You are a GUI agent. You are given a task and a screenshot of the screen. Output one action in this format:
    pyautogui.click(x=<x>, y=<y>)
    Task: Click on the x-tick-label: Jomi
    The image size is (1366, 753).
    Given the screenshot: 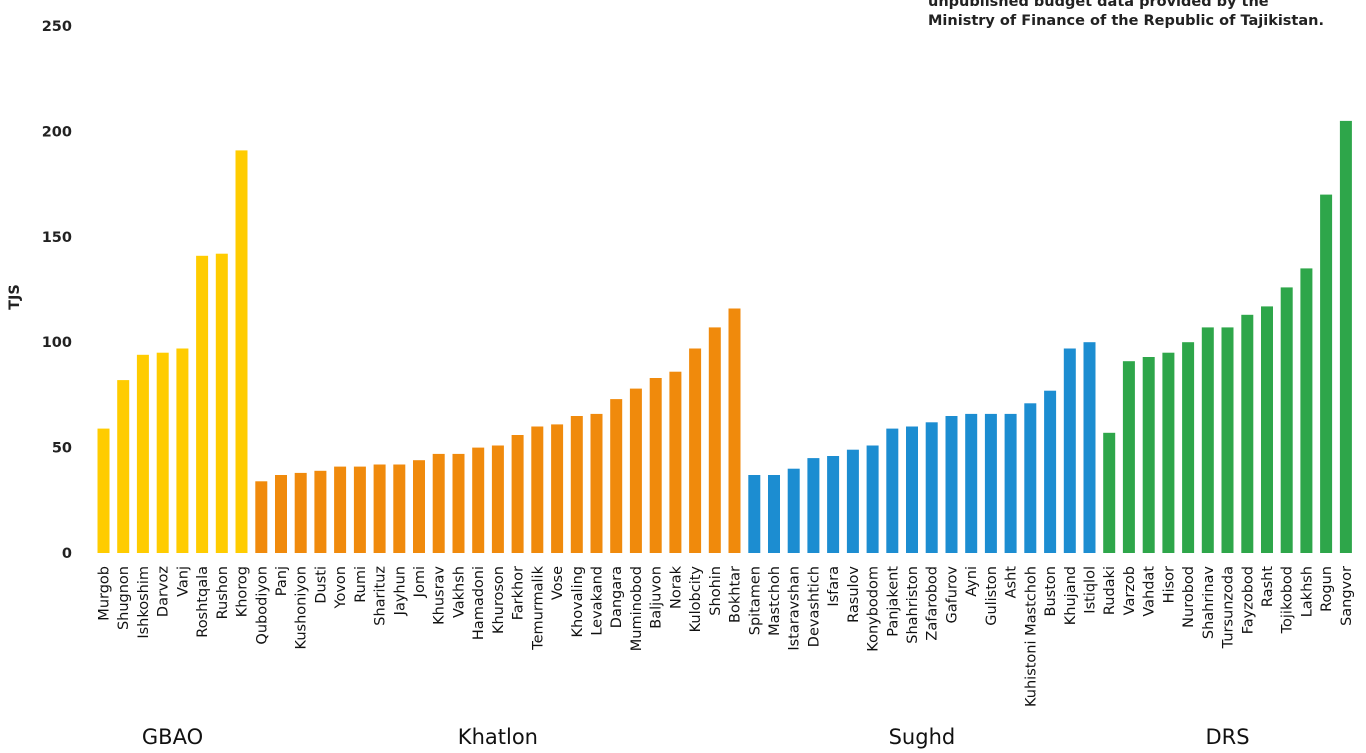 What is the action you would take?
    pyautogui.click(x=420, y=582)
    